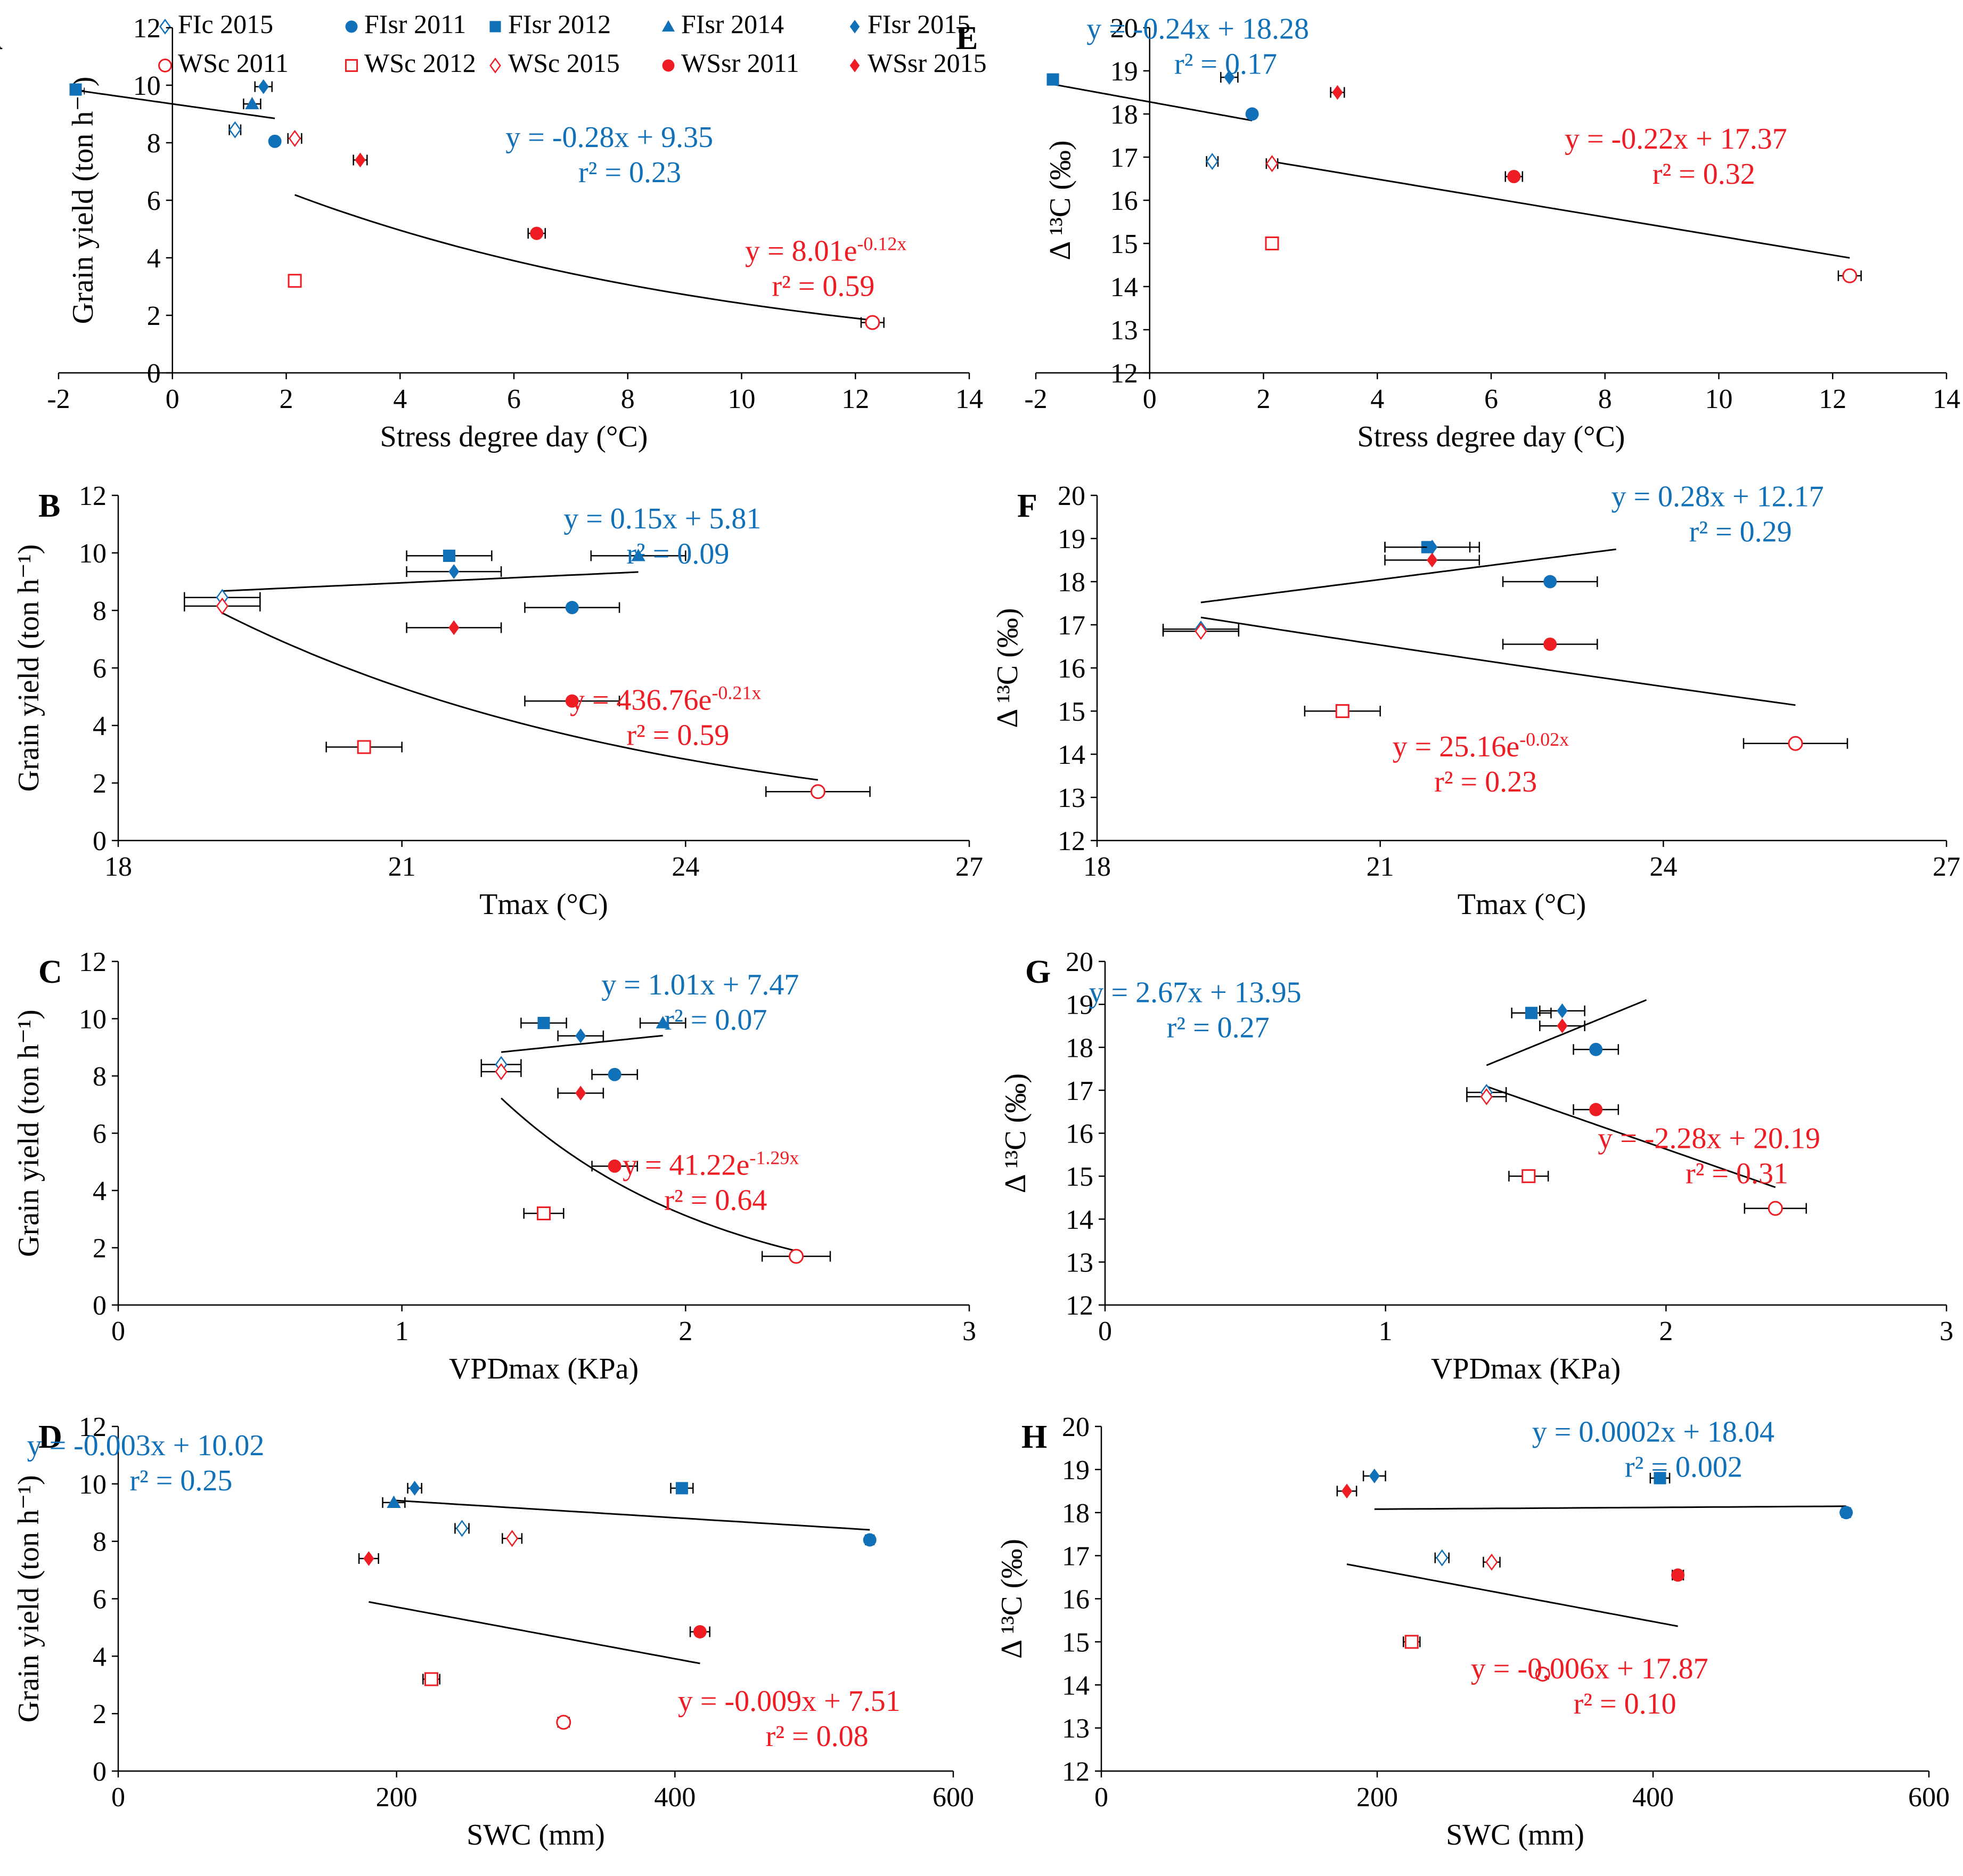  Describe the element at coordinates (1377, 399) in the screenshot. I see `x-tick-label: 4` at that location.